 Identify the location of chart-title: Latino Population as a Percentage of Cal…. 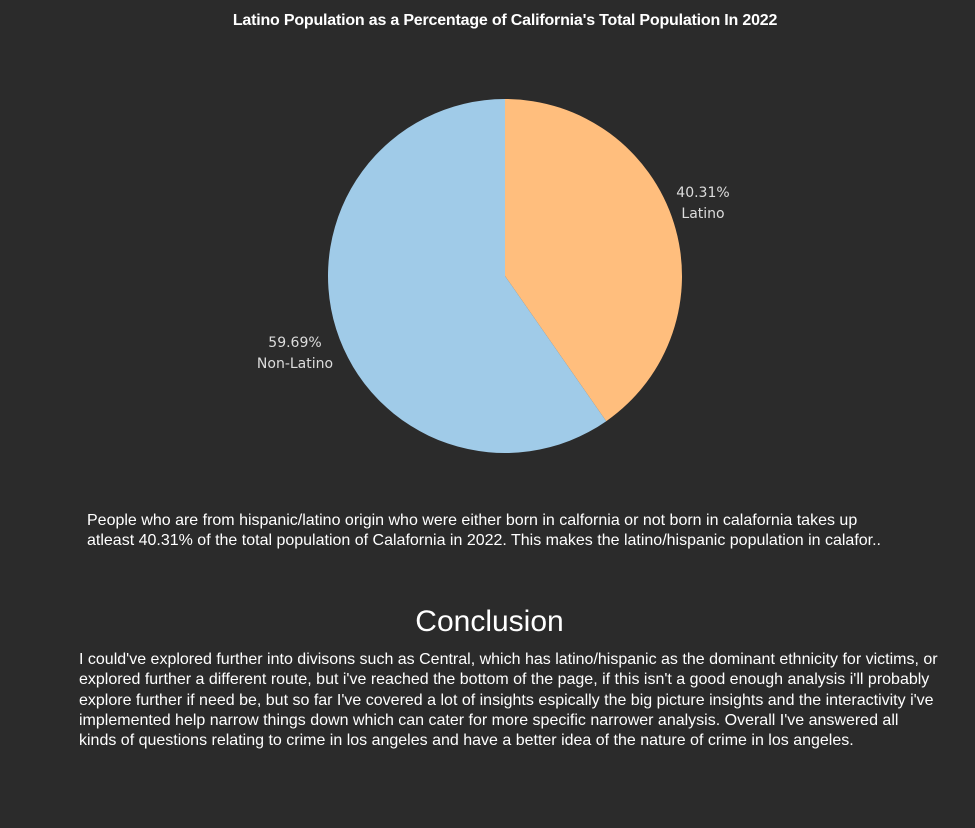
(505, 20).